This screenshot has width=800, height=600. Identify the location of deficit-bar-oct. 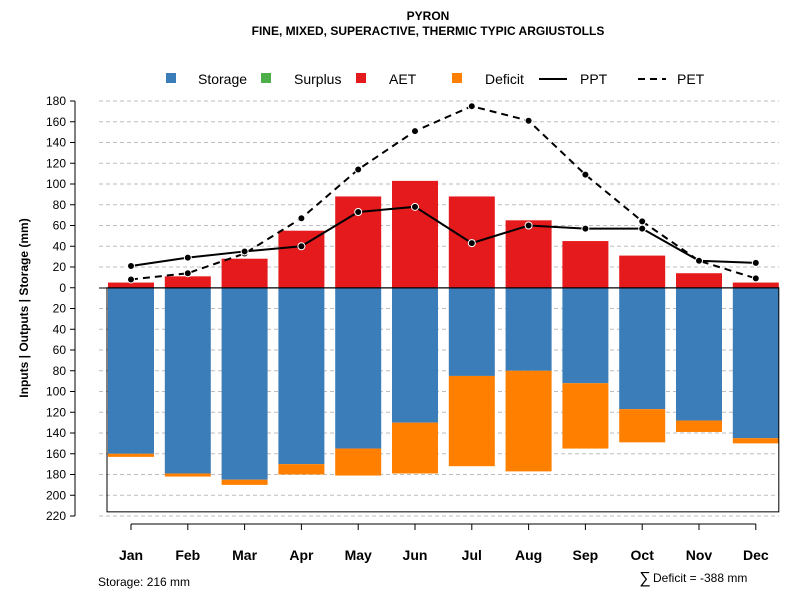
(642, 426).